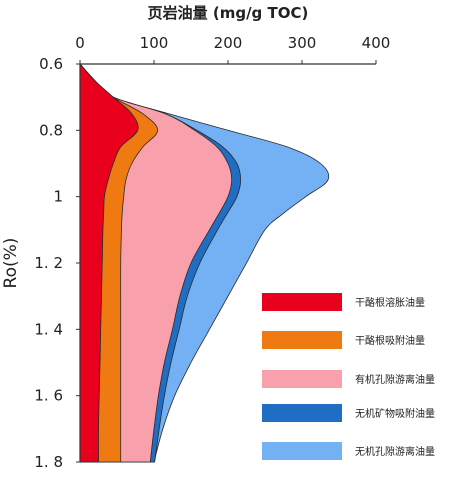  Describe the element at coordinates (51, 64) in the screenshot. I see `y-tick-label: 0.6` at that location.